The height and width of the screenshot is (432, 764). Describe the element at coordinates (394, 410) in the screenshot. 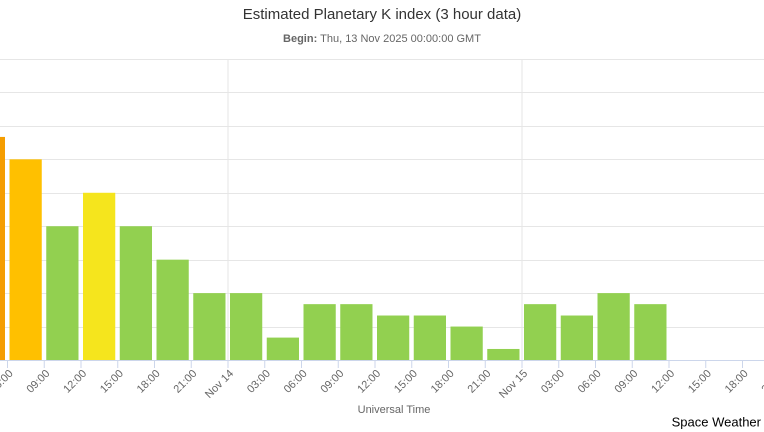

I see `x-axis-title: Universal Time` at that location.